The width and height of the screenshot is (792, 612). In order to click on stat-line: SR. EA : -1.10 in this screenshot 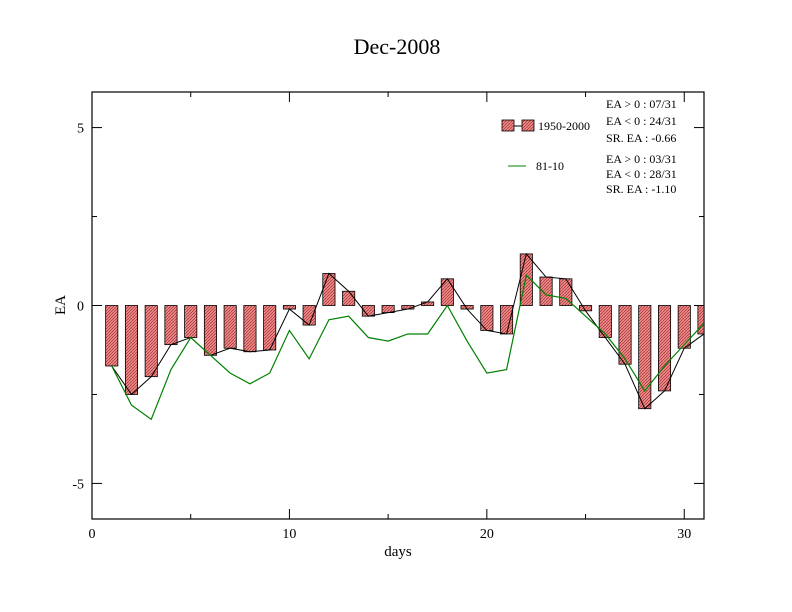, I will do `click(641, 189)`.